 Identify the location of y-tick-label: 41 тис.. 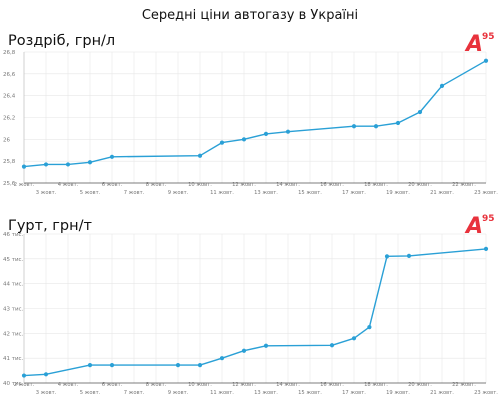
(13, 359).